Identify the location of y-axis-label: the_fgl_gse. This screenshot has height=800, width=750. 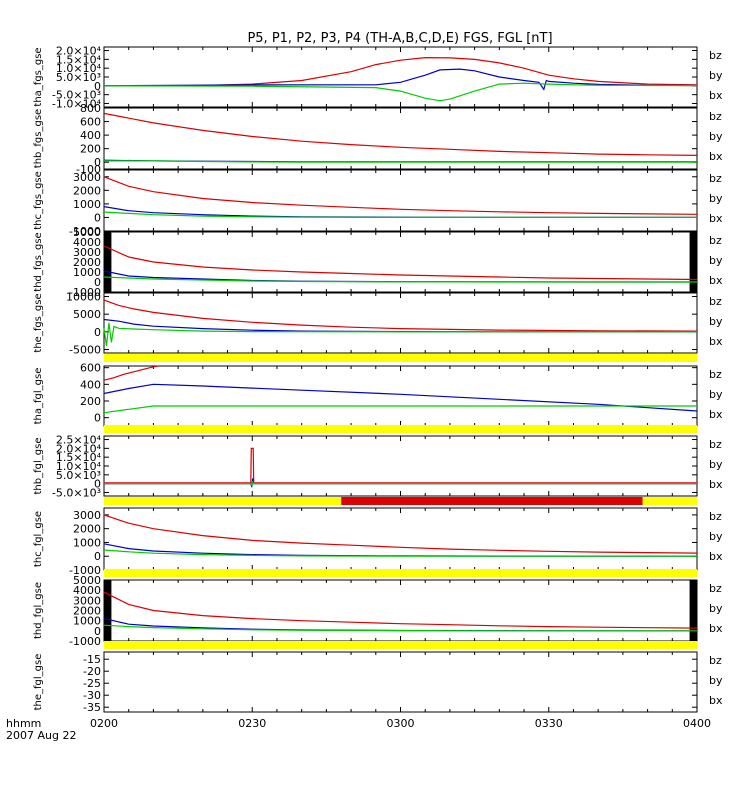
(38, 682).